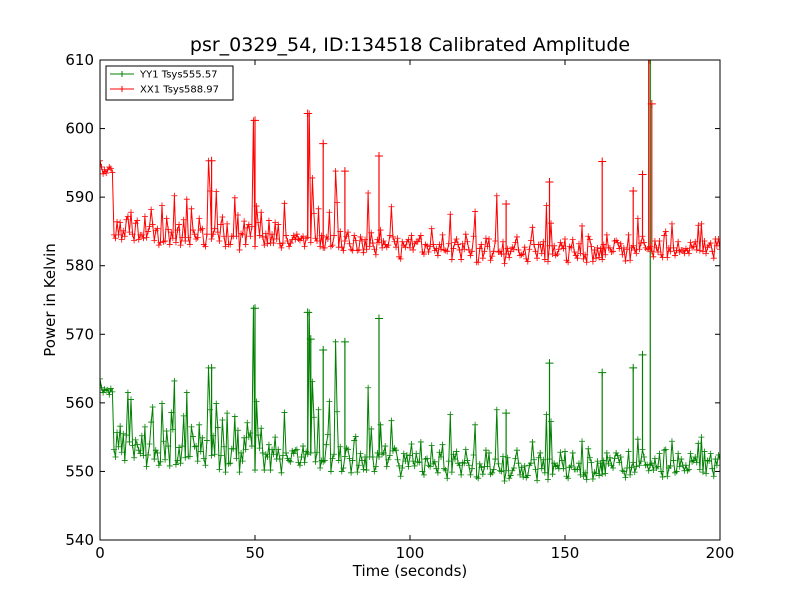 This screenshot has height=600, width=800. I want to click on spike-marker, so click(211, 160).